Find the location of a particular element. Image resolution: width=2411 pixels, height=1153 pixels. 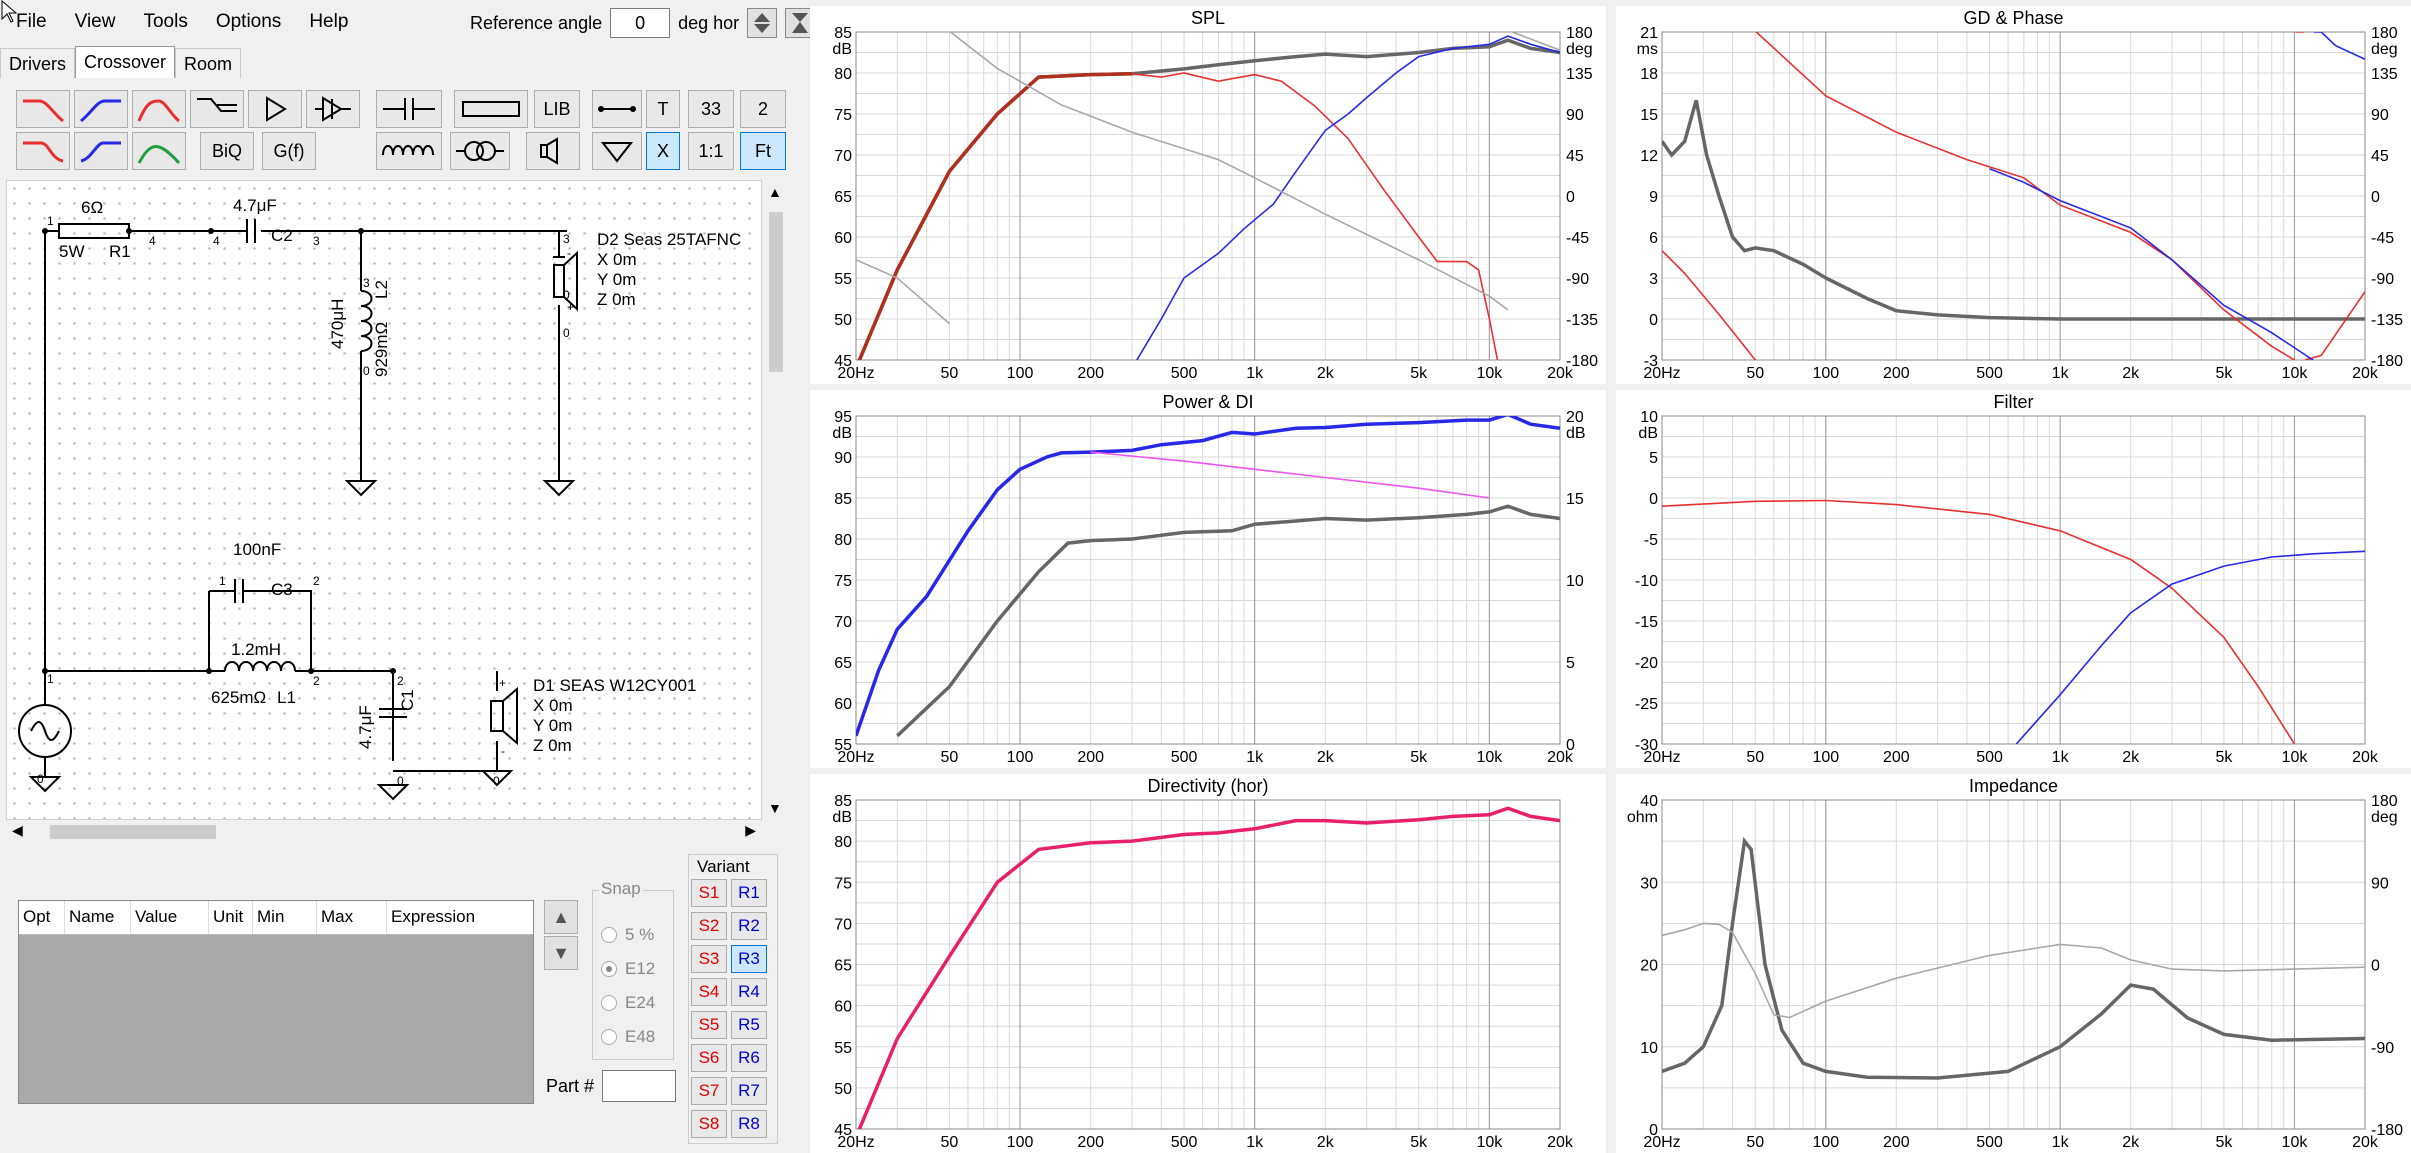

menu-tools: Tools is located at coordinates (165, 21).